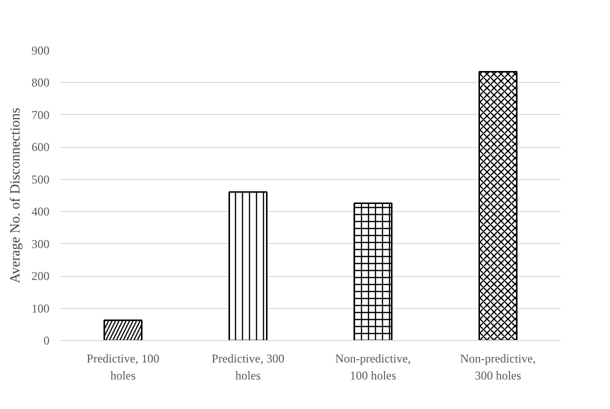  I want to click on y-tick-label: 800, so click(41, 83).